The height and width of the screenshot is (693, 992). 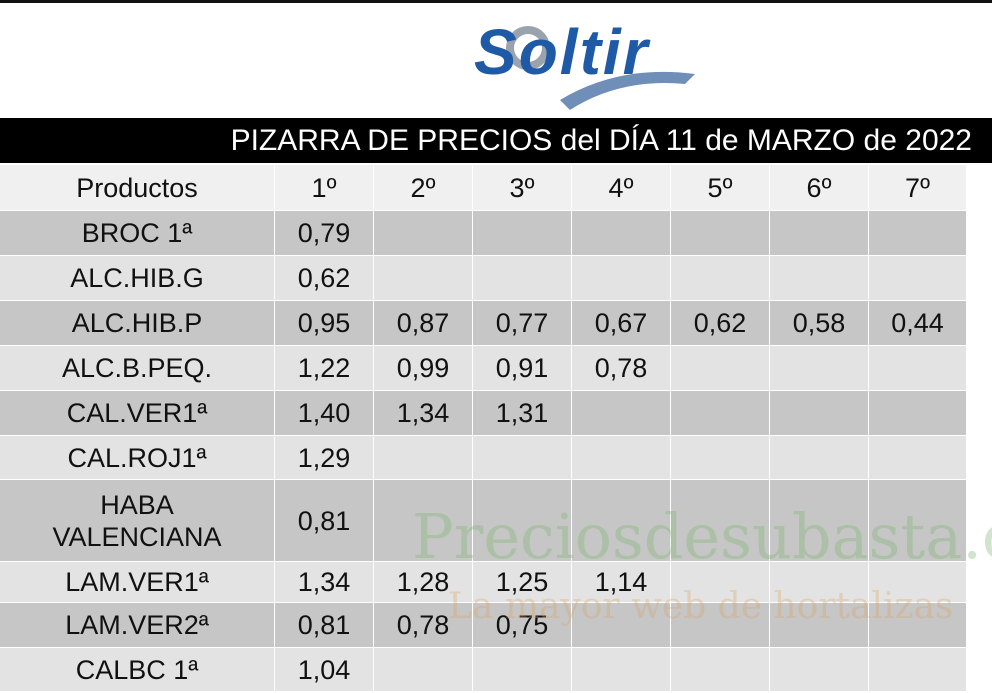 I want to click on price-cell: 1,25, so click(x=522, y=582).